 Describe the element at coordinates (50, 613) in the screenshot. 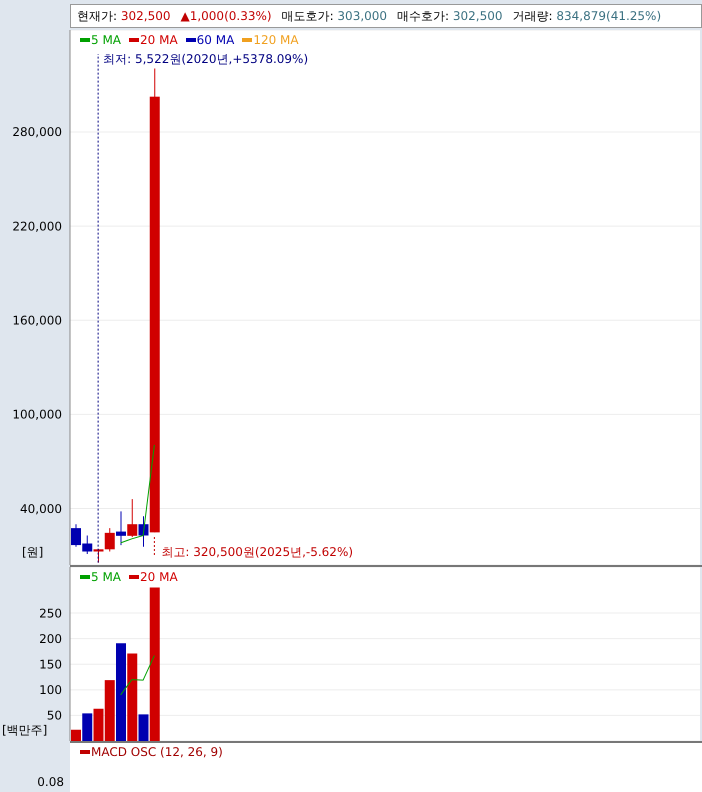

I see `y-tick-label: 250` at that location.